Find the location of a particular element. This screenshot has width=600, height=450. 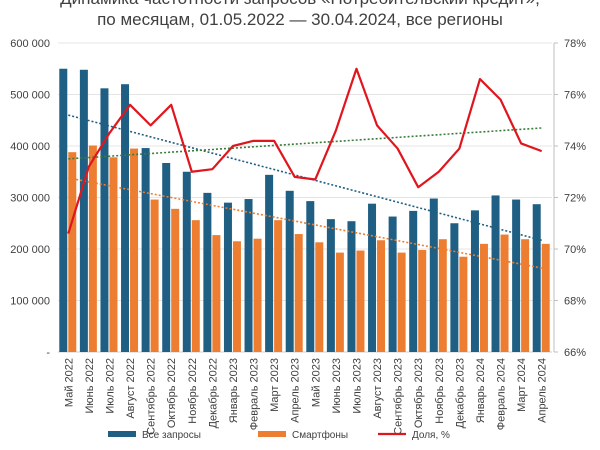

x-tick-label: Октябрь 2022 is located at coordinates (172, 393).